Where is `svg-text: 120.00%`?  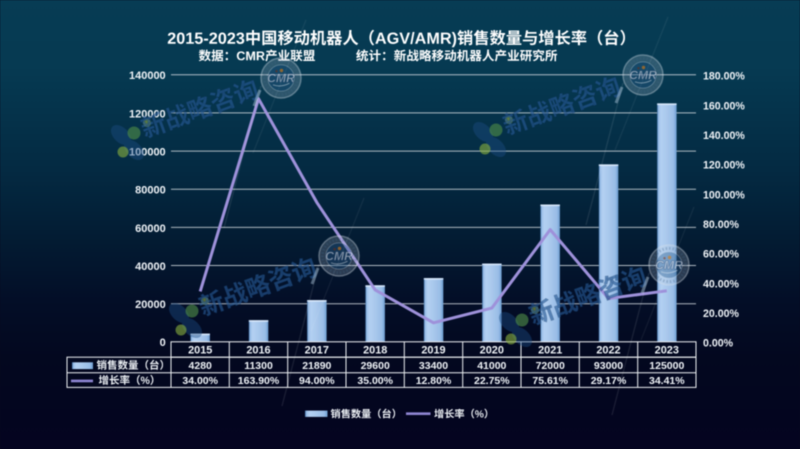 svg-text: 120.00% is located at coordinates (724, 166).